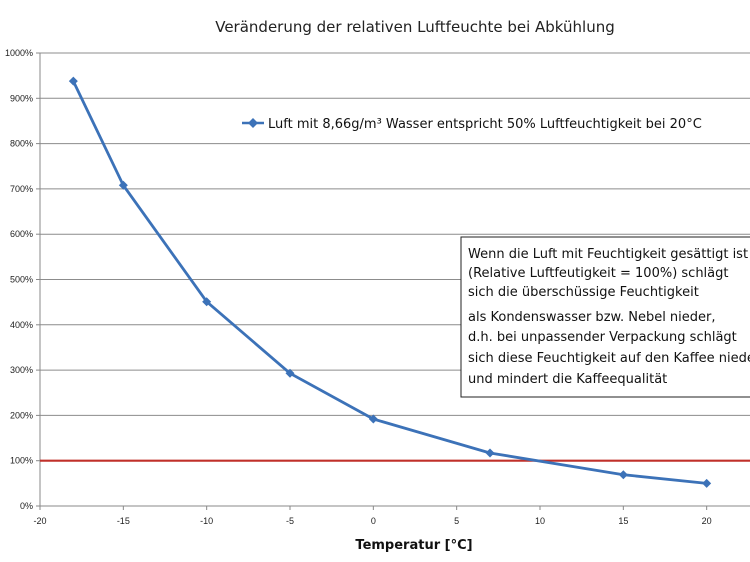 Image resolution: width=750 pixels, height=562 pixels. Describe the element at coordinates (19, 53) in the screenshot. I see `y-tick-label: 1000%` at that location.